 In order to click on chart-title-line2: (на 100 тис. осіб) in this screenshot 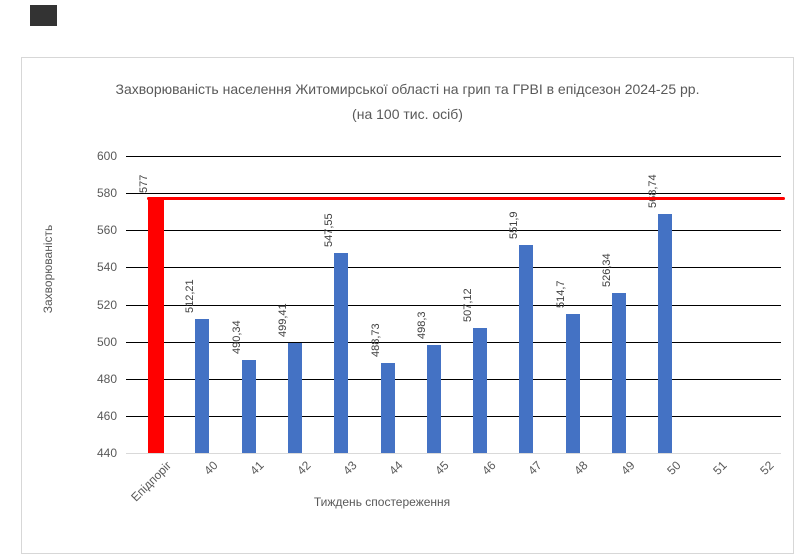, I will do `click(407, 114)`.